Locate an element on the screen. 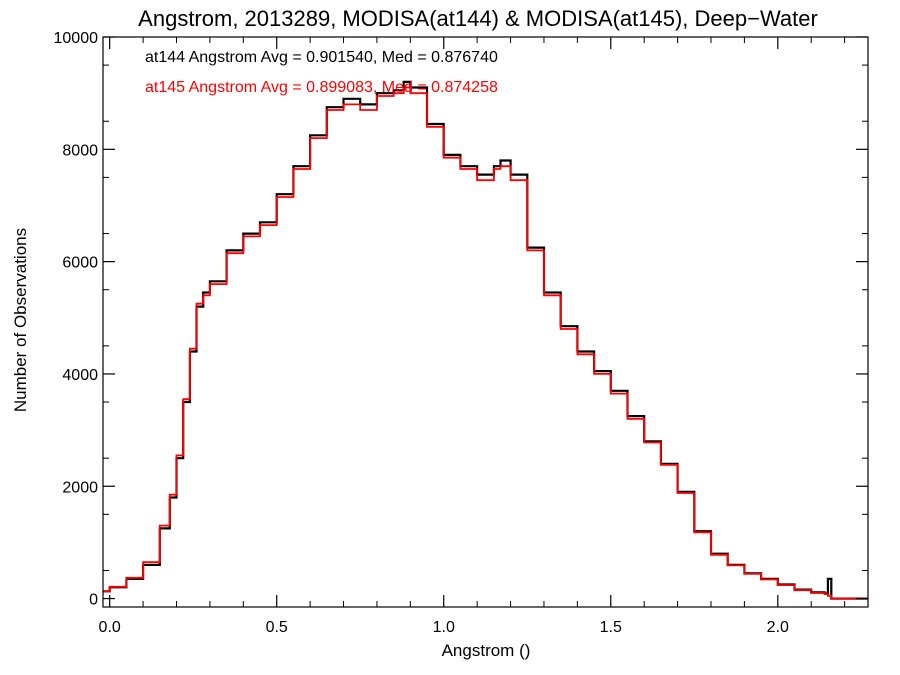 This screenshot has height=675, width=900. x-tick-label: 0.5 is located at coordinates (277, 627).